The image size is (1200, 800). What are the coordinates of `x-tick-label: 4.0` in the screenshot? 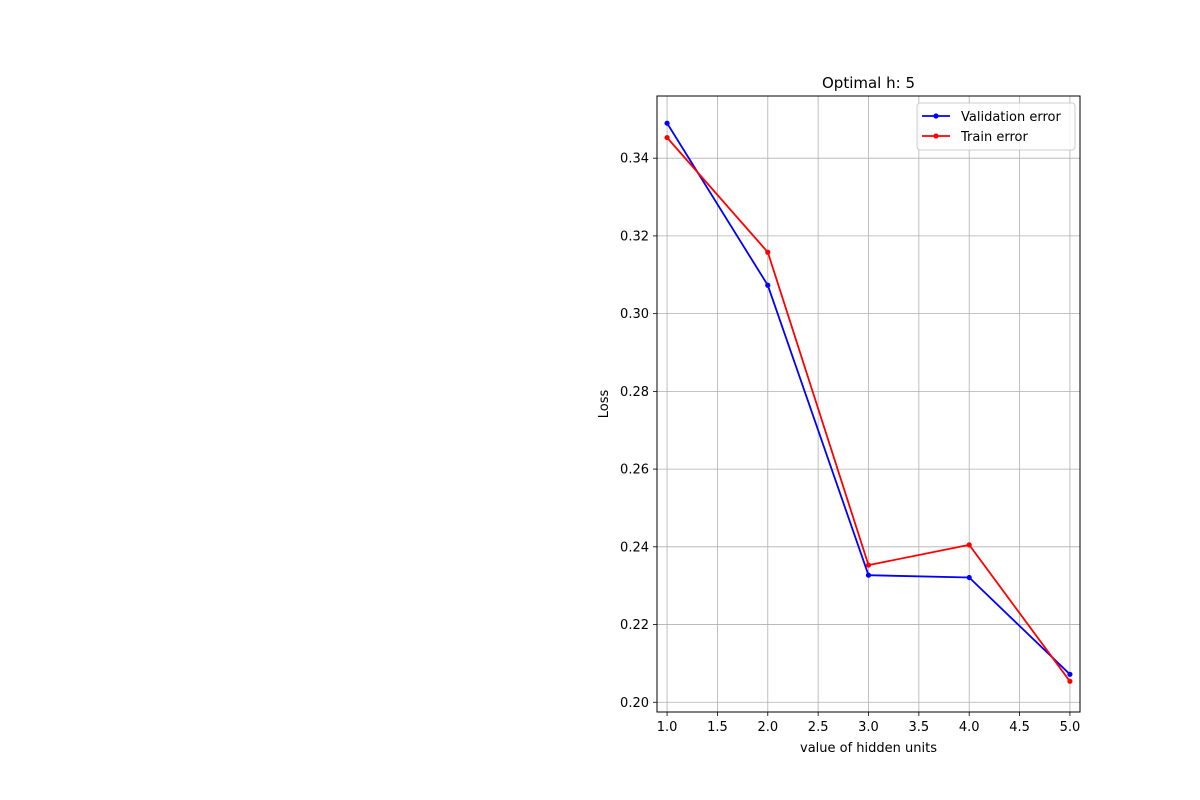 It's located at (969, 727).